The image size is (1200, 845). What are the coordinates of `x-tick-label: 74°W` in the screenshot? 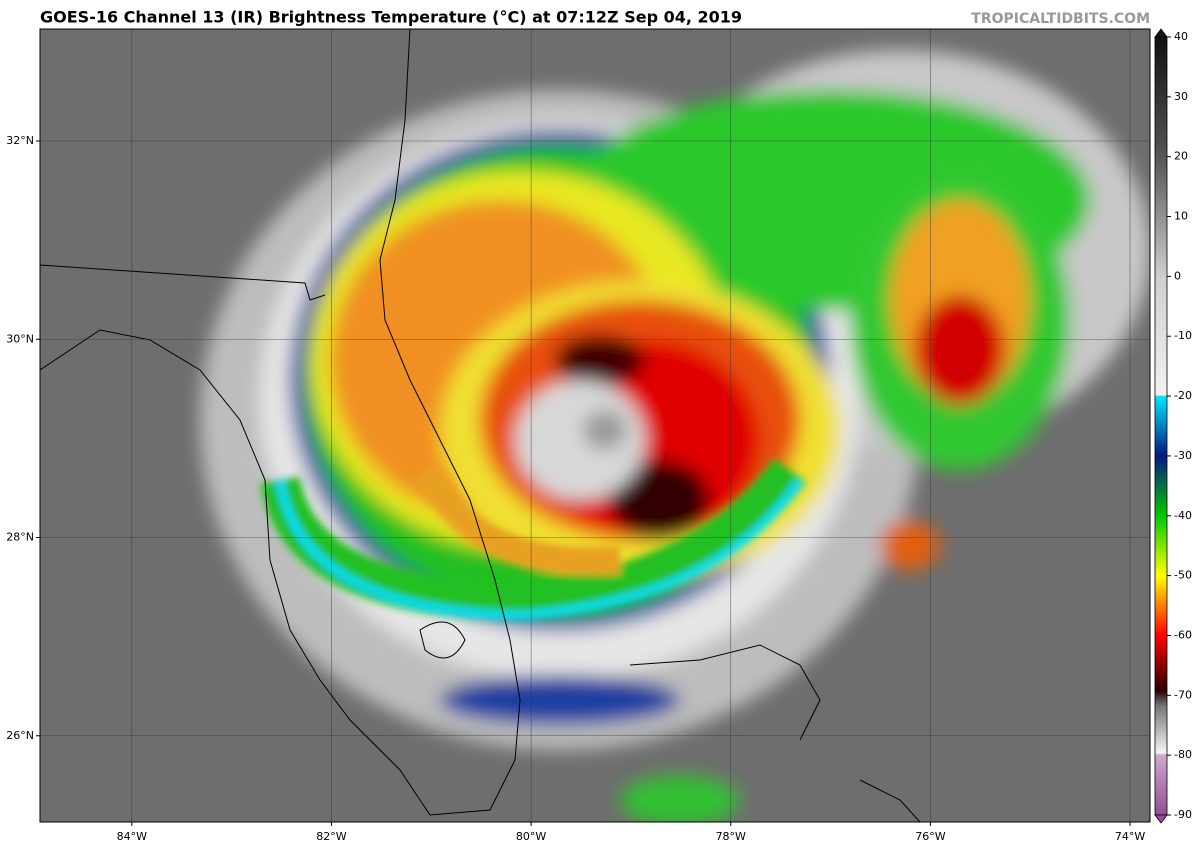 It's located at (1130, 836).